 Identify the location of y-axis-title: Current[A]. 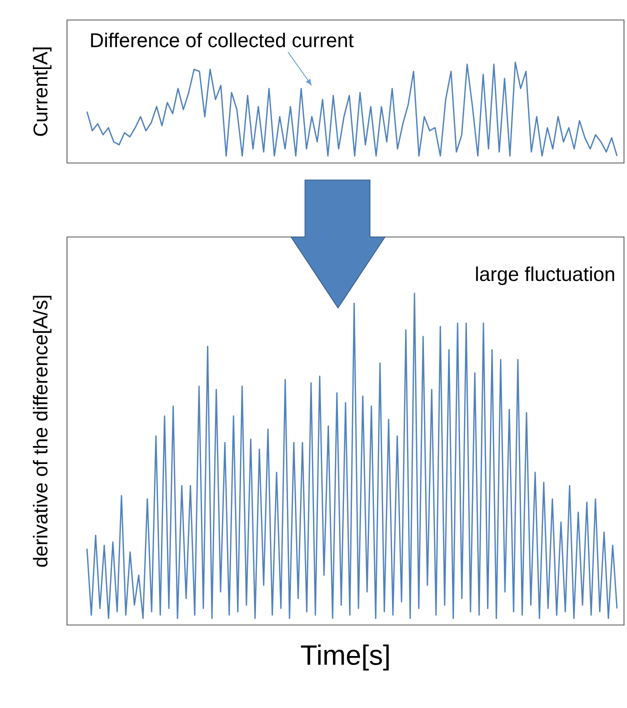
(42, 92).